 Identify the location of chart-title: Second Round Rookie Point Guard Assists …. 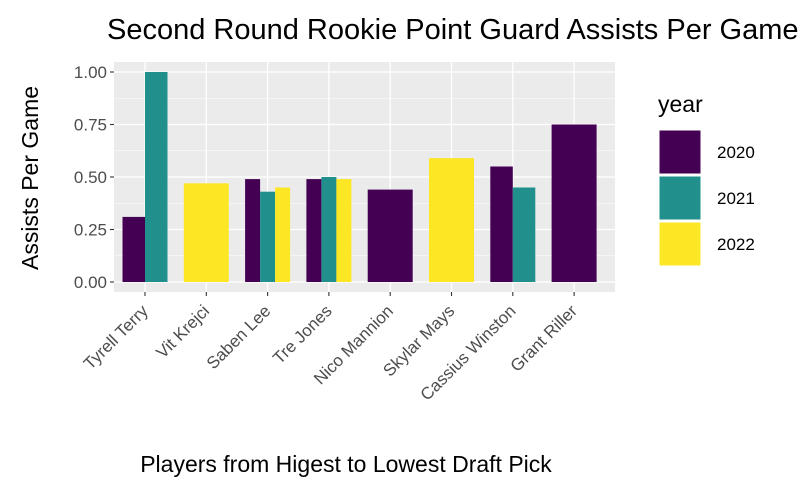
(453, 30).